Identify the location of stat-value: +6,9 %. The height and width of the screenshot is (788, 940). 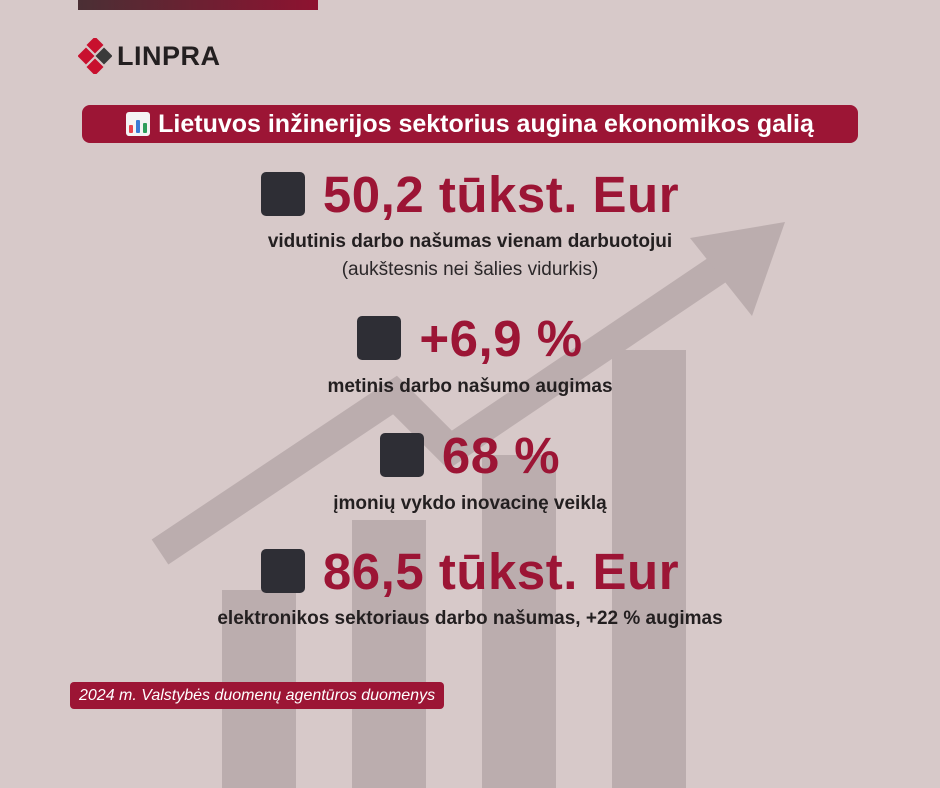
(501, 338).